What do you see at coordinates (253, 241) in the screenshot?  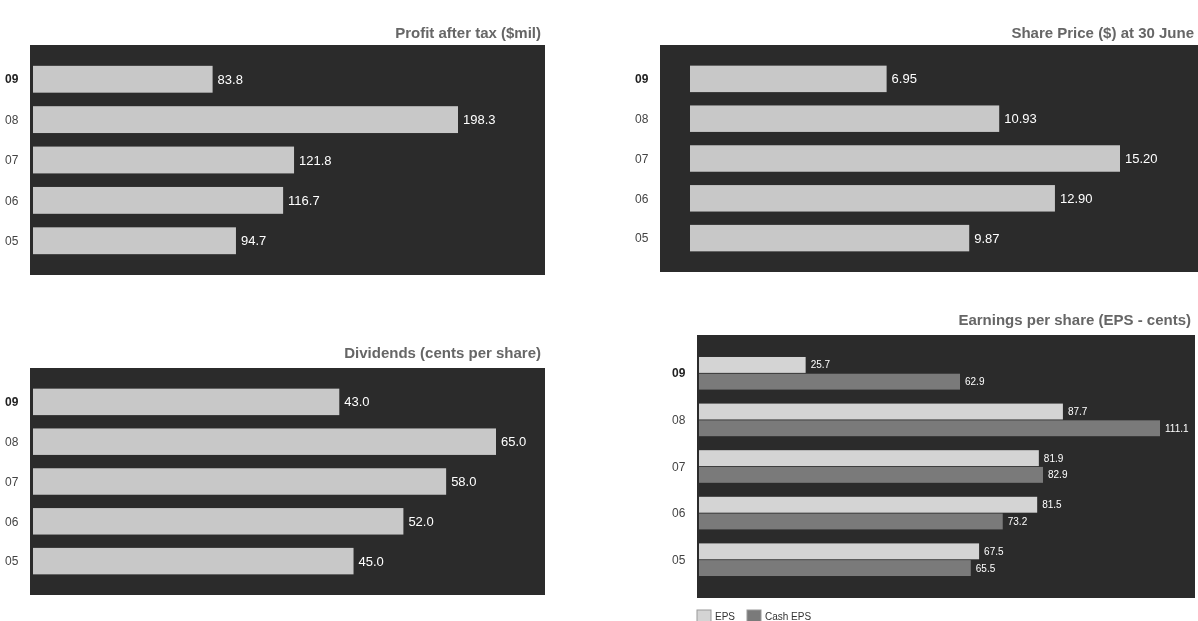 I see `data-label: 94.7` at bounding box center [253, 241].